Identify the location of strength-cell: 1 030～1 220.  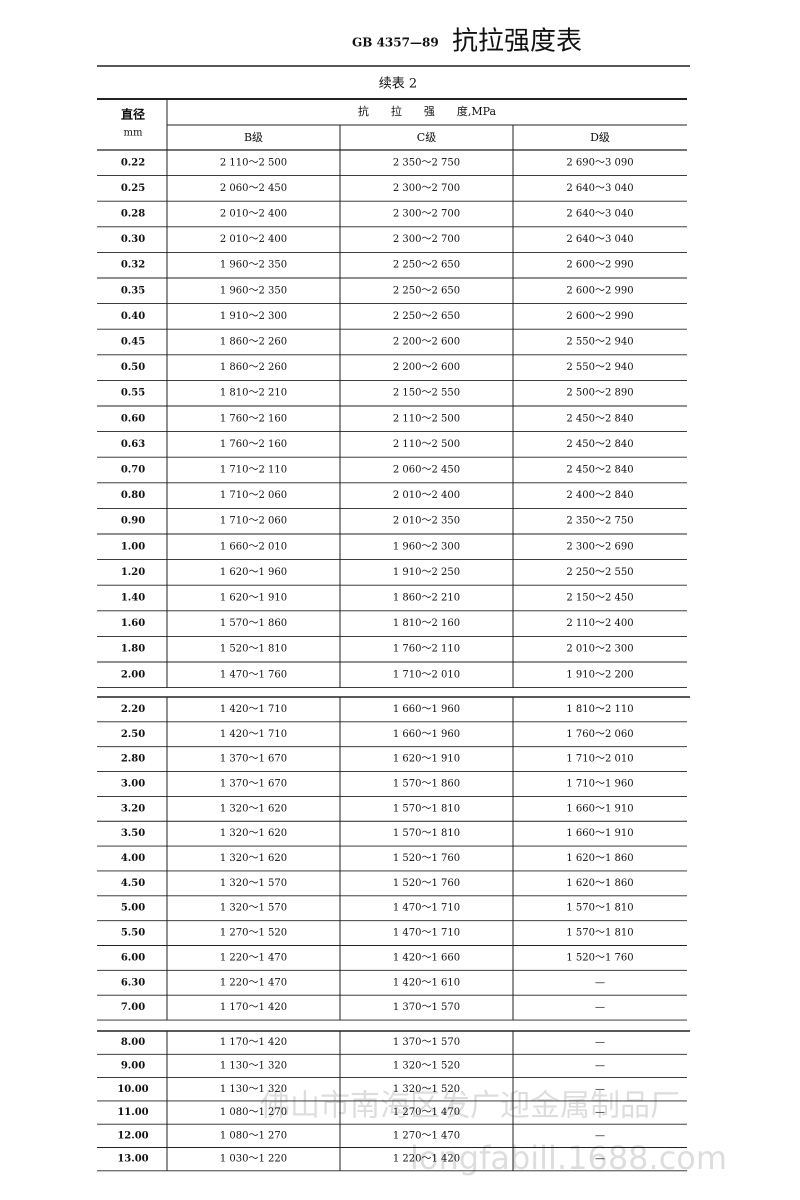
(253, 1159).